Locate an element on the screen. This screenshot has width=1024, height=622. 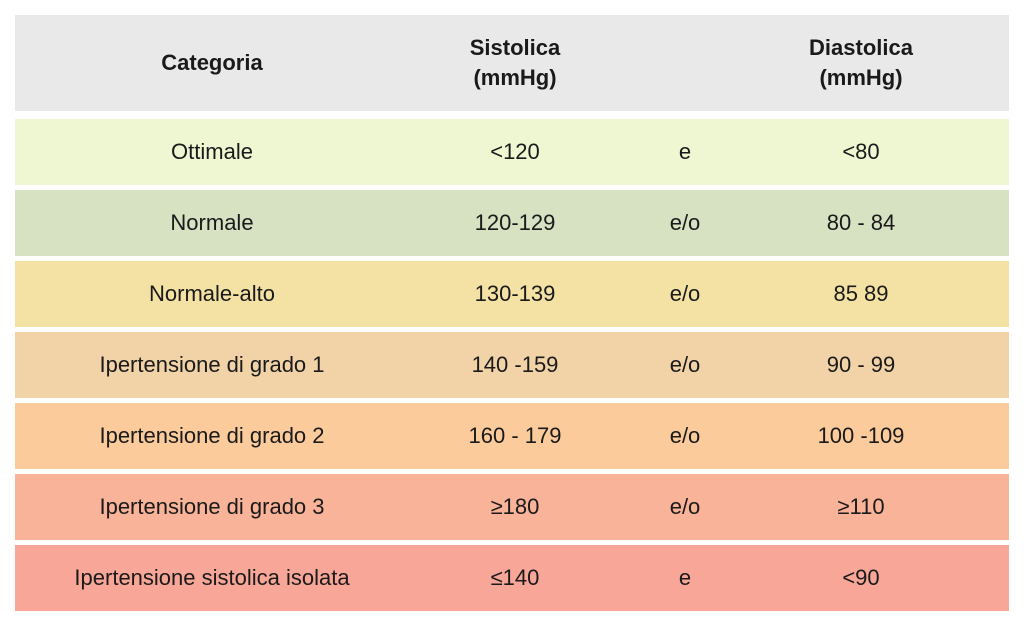
header-diastolic: Diastolica (mmHg) is located at coordinates (861, 62).